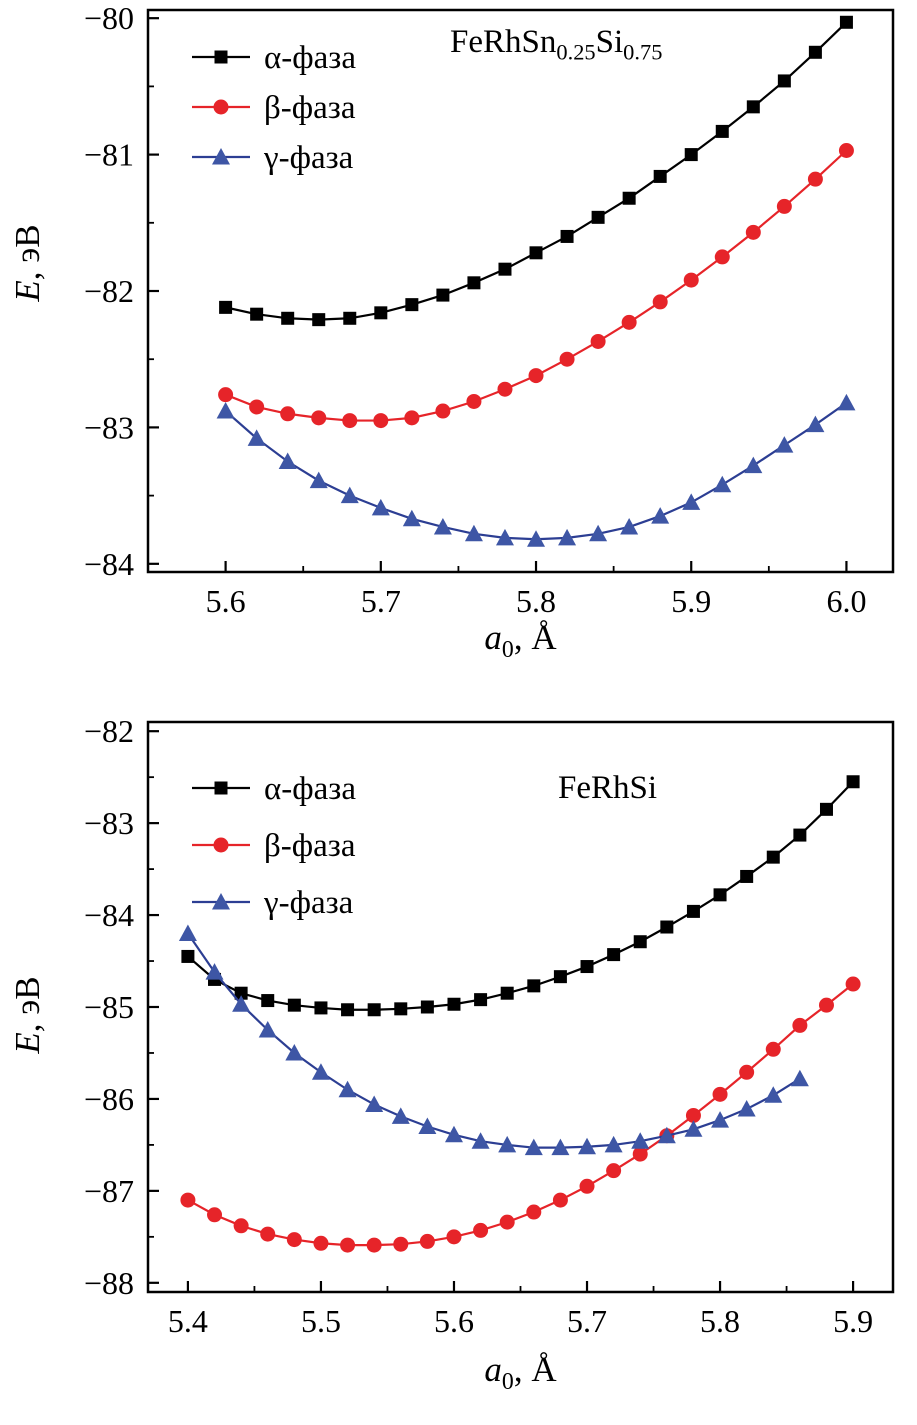  I want to click on x-tick-label: 5.5, so click(321, 1321).